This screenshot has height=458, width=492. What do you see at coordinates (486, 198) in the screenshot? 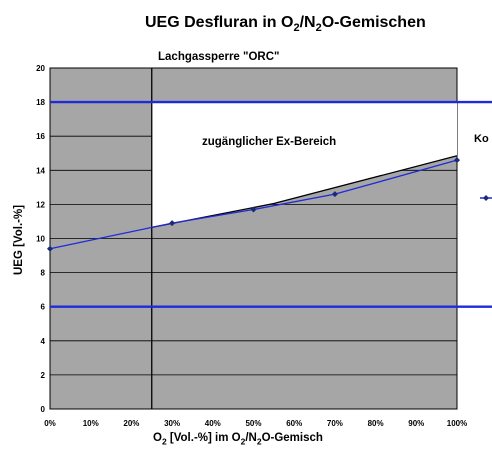
I see `legend-marker` at bounding box center [486, 198].